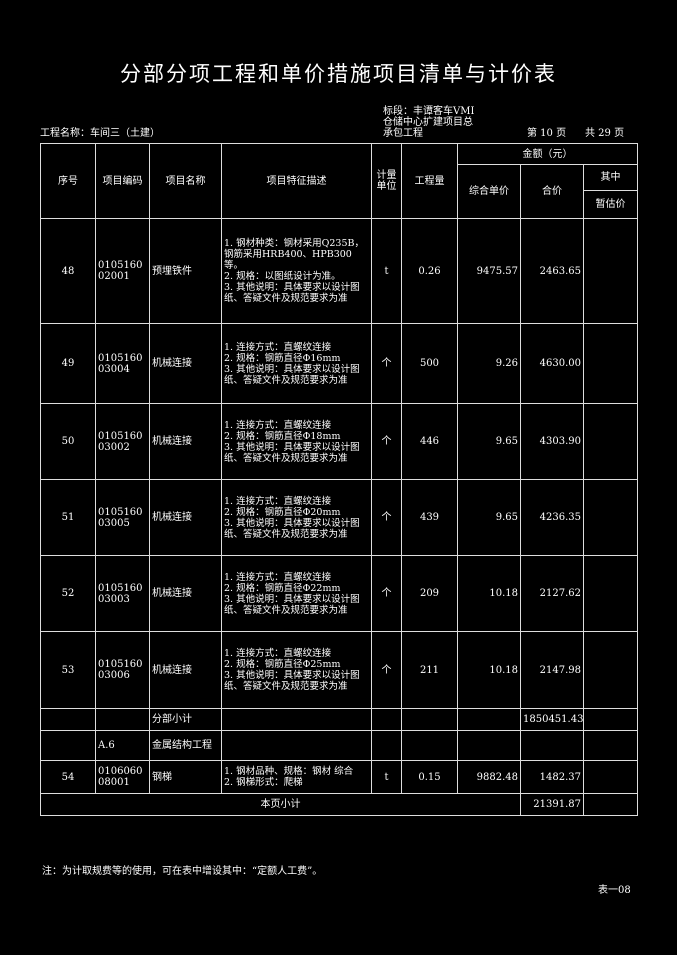 This screenshot has height=955, width=677. I want to click on subtotal-row: 分部小计 1850451.43, so click(339, 719).